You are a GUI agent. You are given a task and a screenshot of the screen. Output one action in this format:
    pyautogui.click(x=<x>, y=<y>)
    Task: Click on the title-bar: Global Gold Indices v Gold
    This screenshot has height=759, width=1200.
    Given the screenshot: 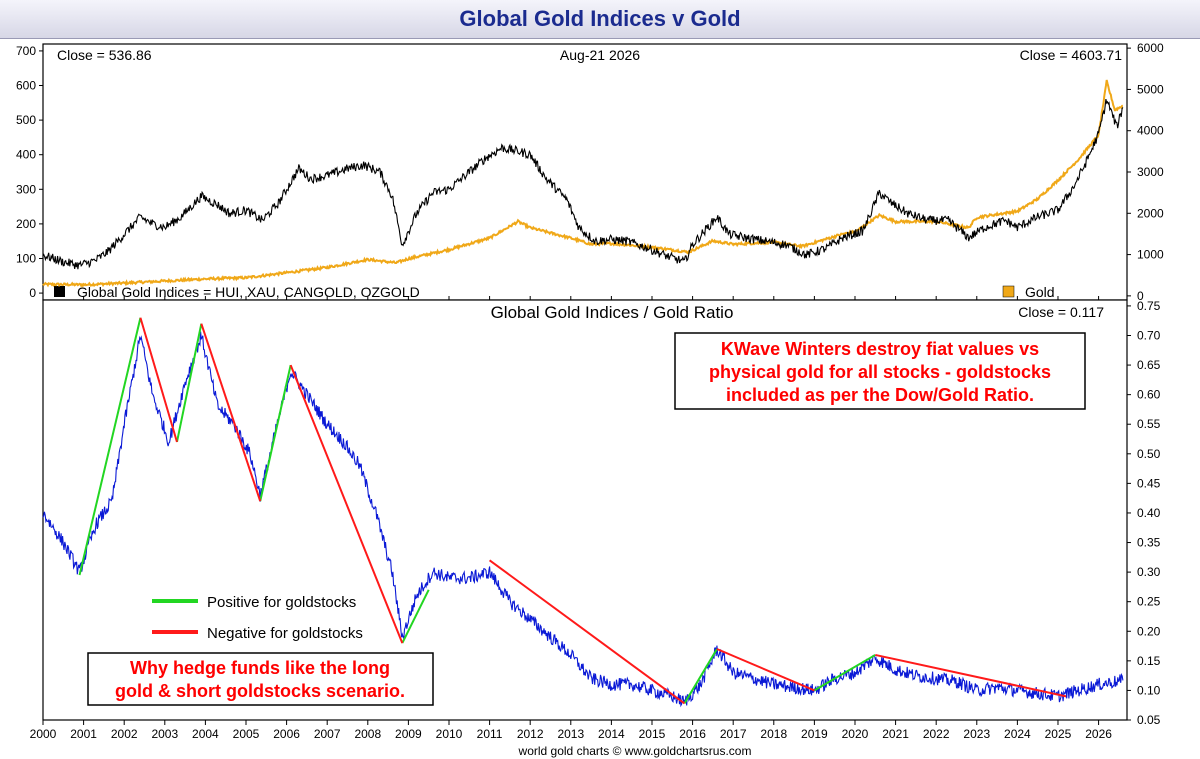 What is the action you would take?
    pyautogui.click(x=600, y=19)
    